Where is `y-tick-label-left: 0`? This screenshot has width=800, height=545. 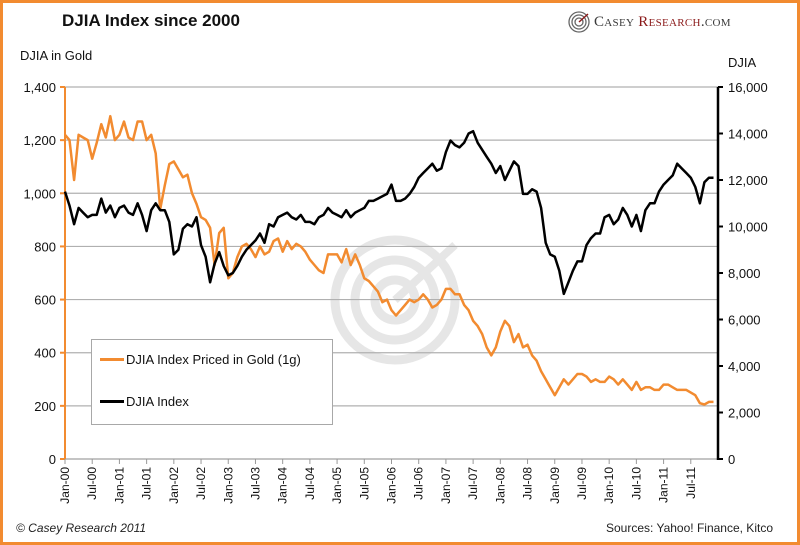 y-tick-label-left: 0 is located at coordinates (52, 459).